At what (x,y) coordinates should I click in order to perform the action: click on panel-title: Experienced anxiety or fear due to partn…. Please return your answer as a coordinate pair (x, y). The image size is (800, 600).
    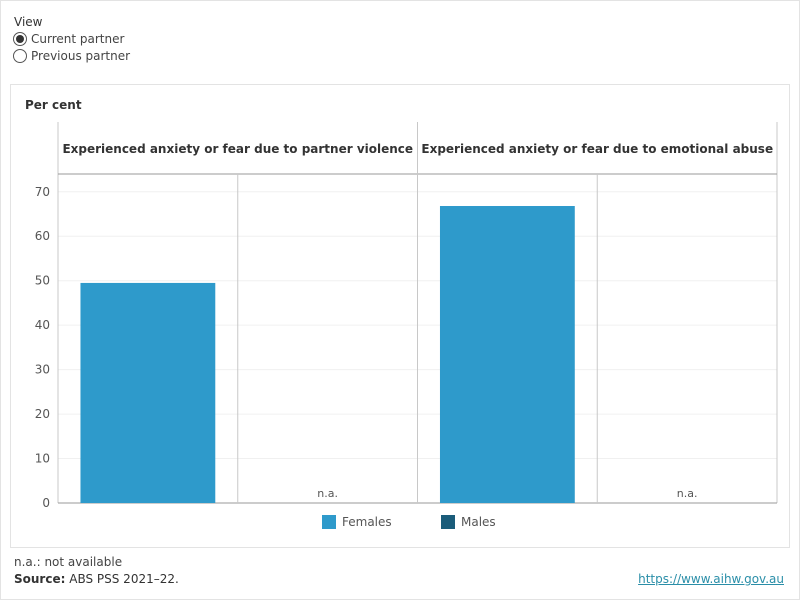
    Looking at the image, I should click on (237, 149).